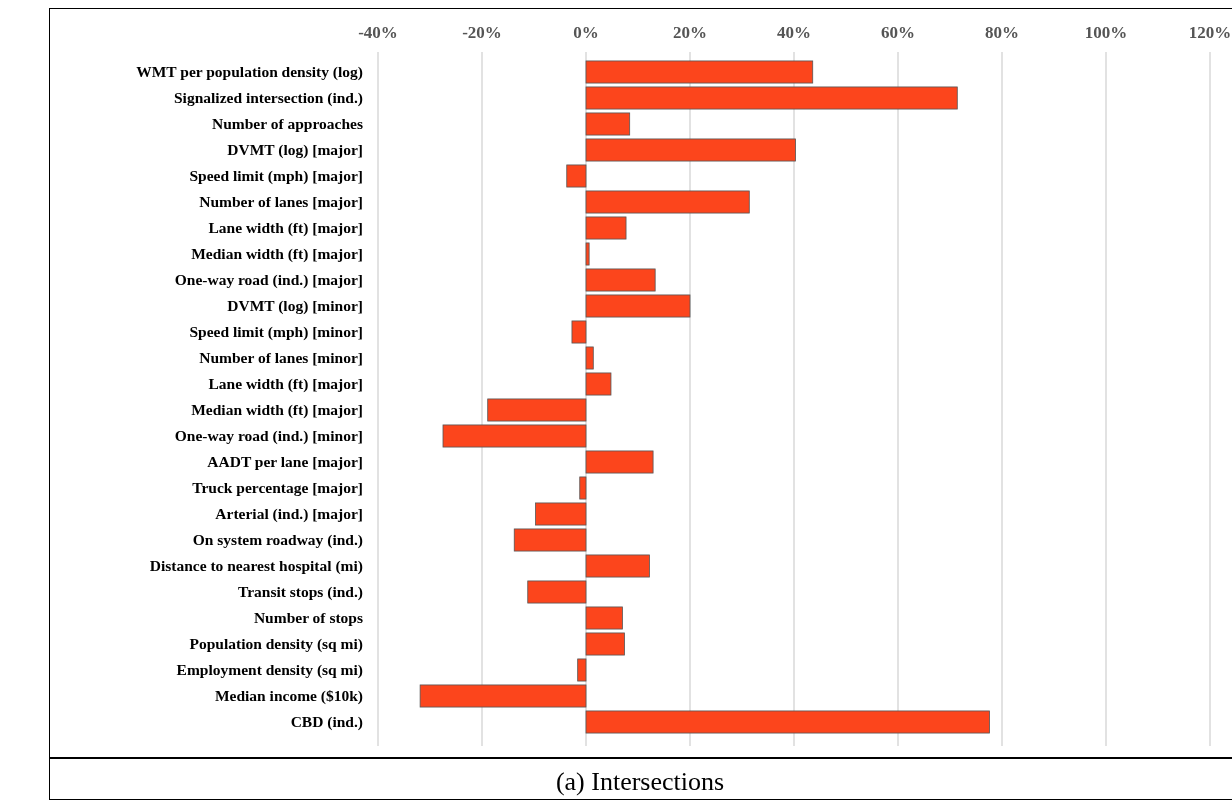 The image size is (1232, 802). What do you see at coordinates (269, 670) in the screenshot?
I see `y-tick-label: Employment density (sq mi)` at bounding box center [269, 670].